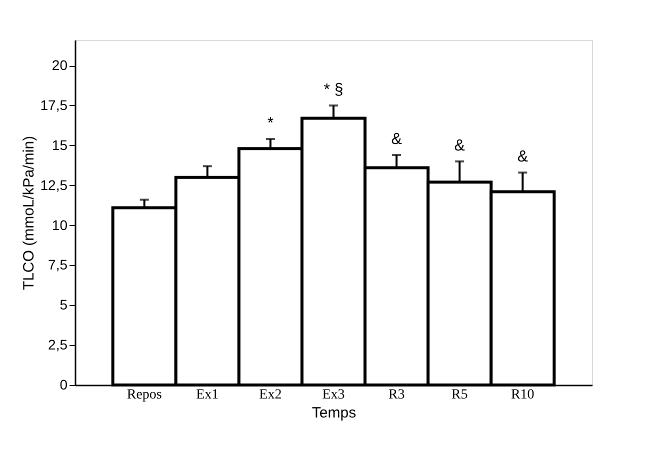 The height and width of the screenshot is (465, 651). I want to click on y-axis-title: TLCO (mmoL/kPa/min), so click(29, 213).